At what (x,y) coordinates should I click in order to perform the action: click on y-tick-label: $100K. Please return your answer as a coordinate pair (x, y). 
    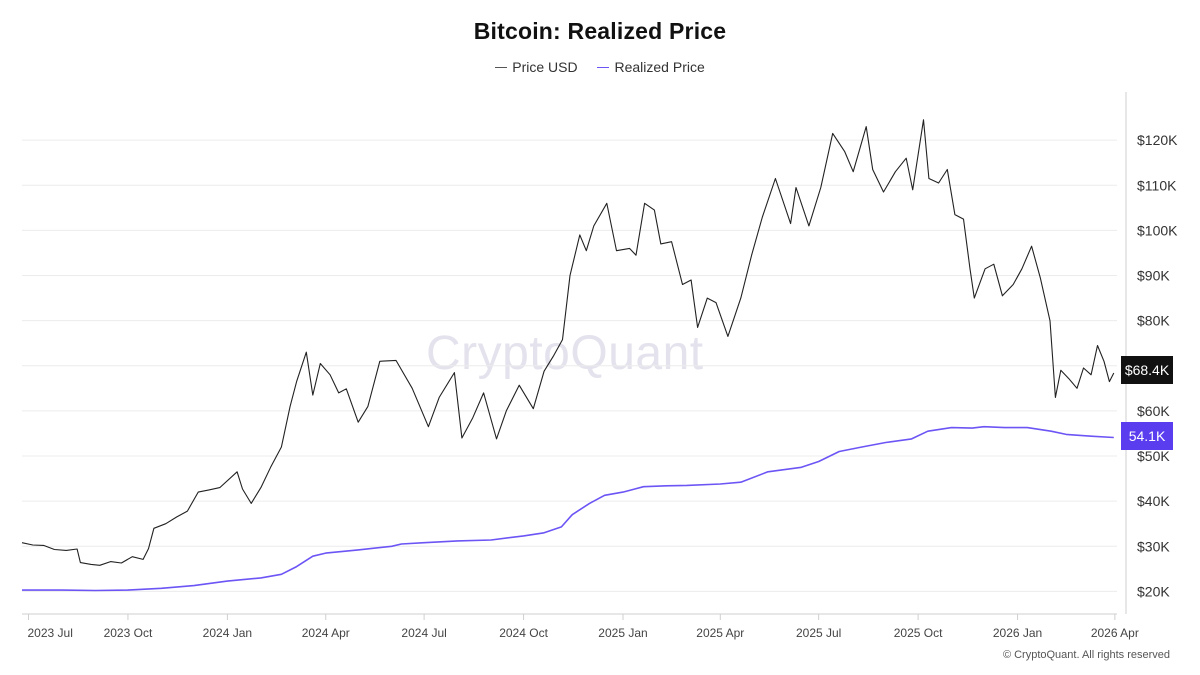
    Looking at the image, I should click on (1157, 230).